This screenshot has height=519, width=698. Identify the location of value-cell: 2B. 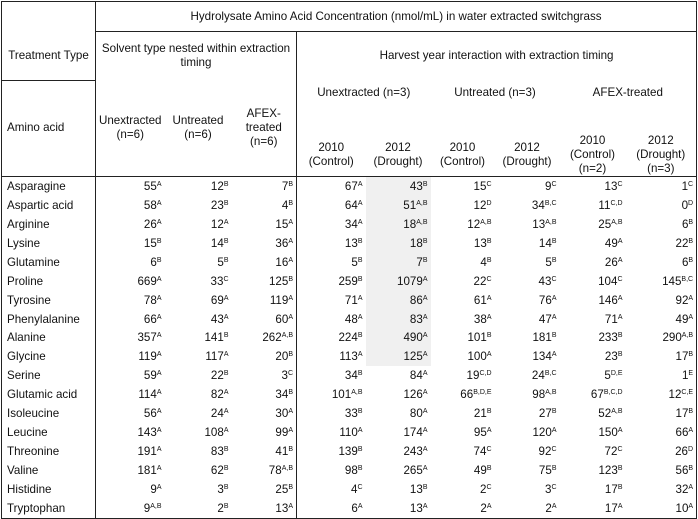
(198, 508).